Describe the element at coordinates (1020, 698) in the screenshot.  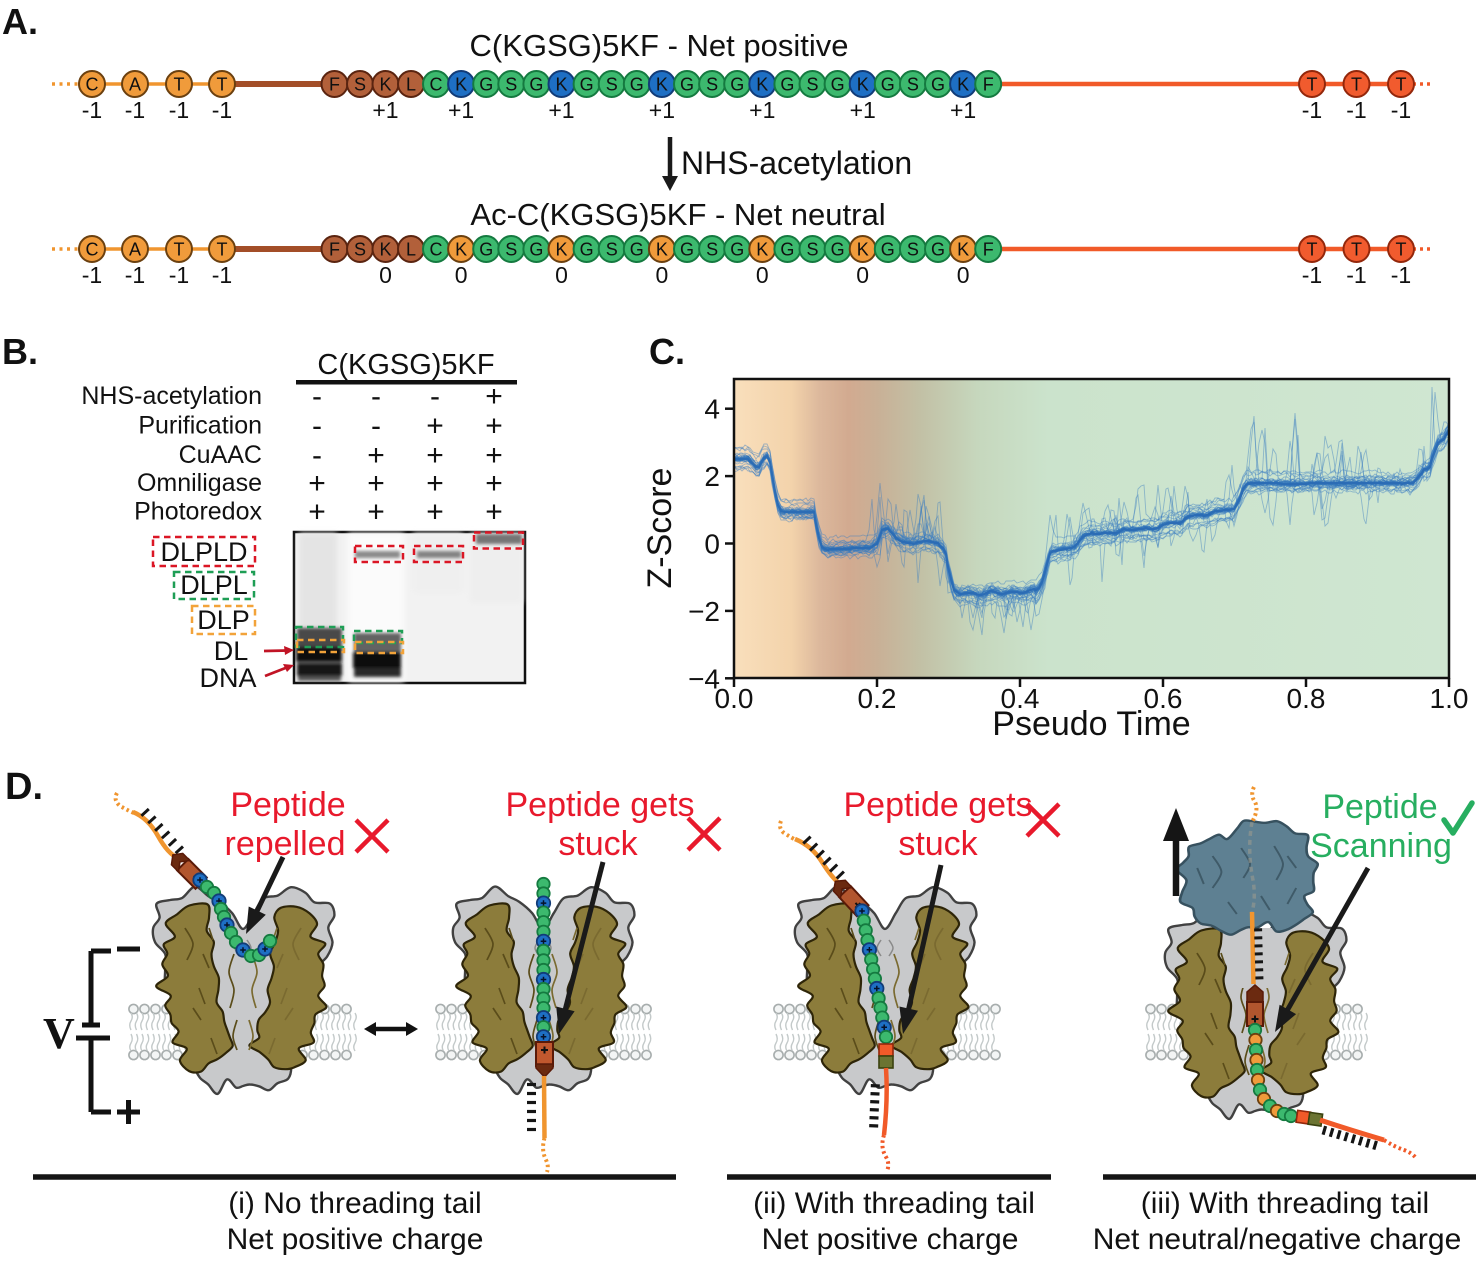
I see `svg-text: 0.4` at that location.